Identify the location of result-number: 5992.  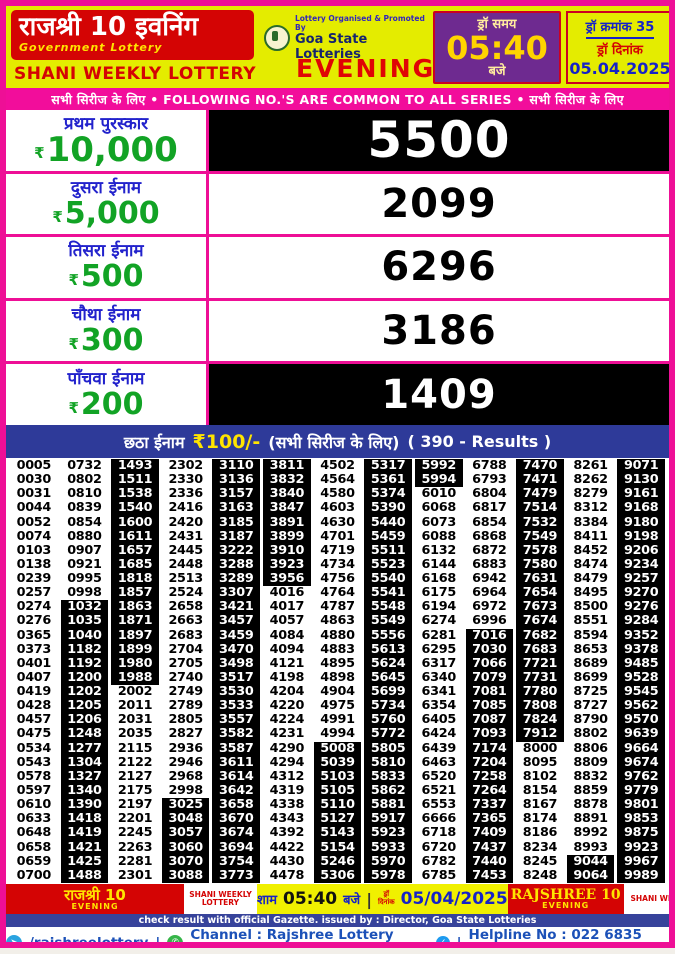
(438, 466).